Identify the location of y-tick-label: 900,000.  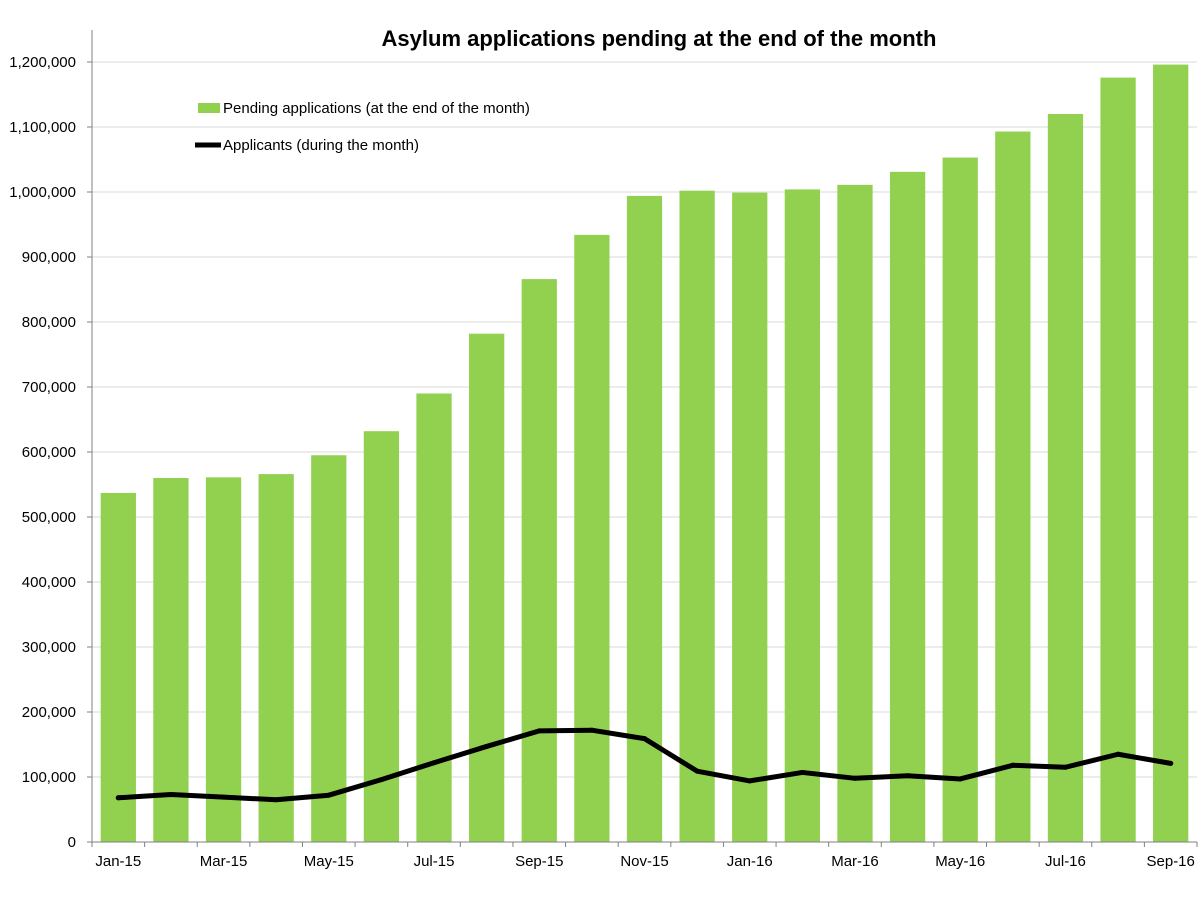
(49, 257).